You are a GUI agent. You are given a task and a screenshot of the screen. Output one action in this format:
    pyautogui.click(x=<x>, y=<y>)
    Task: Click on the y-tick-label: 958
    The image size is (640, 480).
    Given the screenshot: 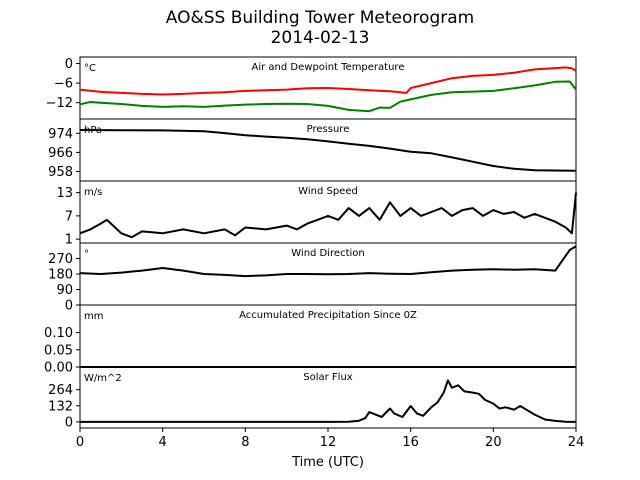 What is the action you would take?
    pyautogui.click(x=60, y=172)
    